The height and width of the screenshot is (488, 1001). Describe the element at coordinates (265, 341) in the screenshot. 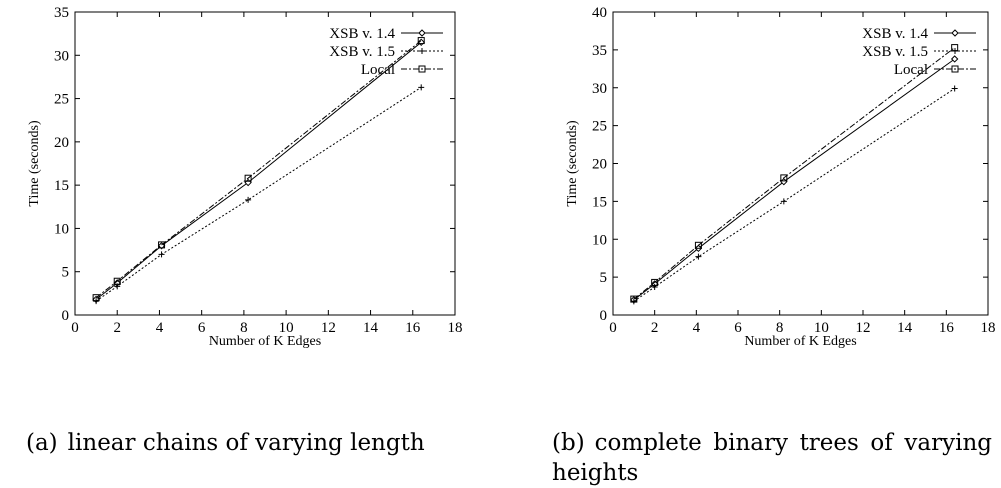

I see `c0-x-axis-label: Number of K Edges` at that location.